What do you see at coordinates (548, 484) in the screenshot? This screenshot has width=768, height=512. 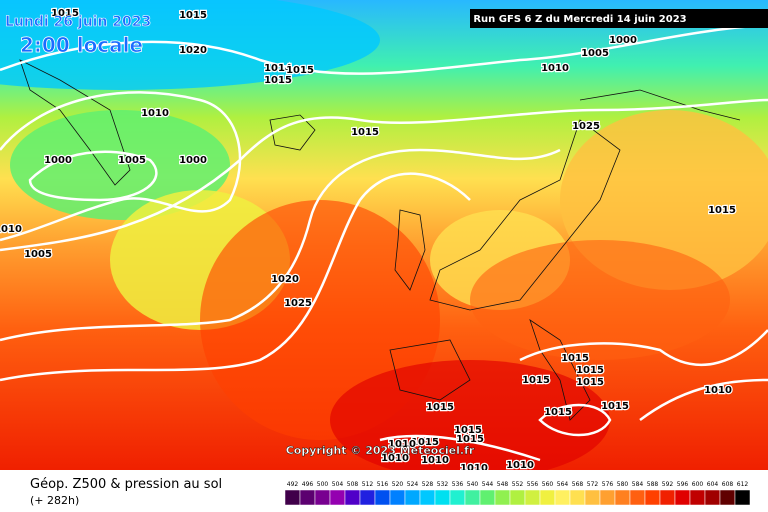 I see `scale-label: 560` at bounding box center [548, 484].